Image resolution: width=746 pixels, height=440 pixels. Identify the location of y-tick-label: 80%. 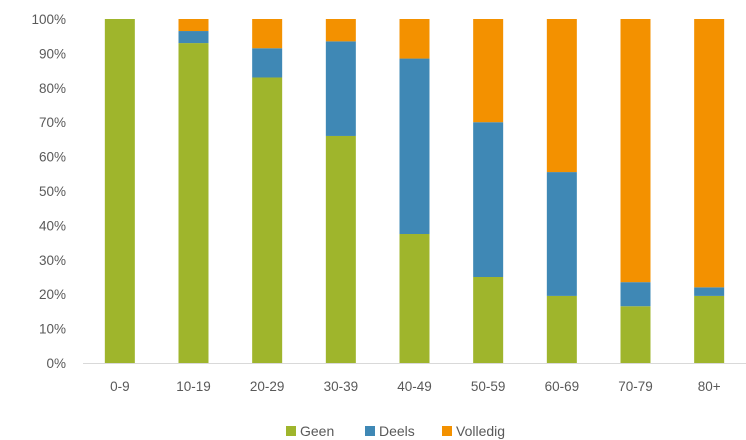
(52, 88).